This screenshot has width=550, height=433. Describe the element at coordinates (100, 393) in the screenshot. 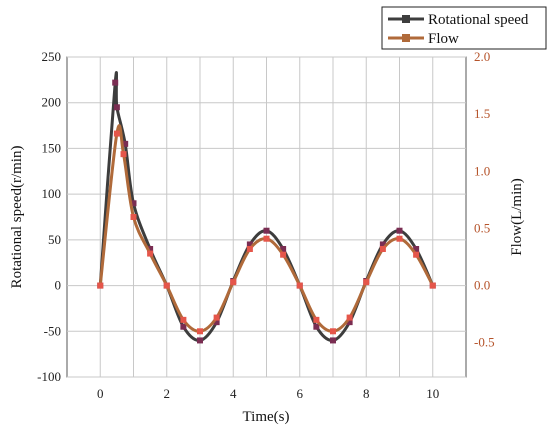

I see `x-tick-label: 0` at that location.